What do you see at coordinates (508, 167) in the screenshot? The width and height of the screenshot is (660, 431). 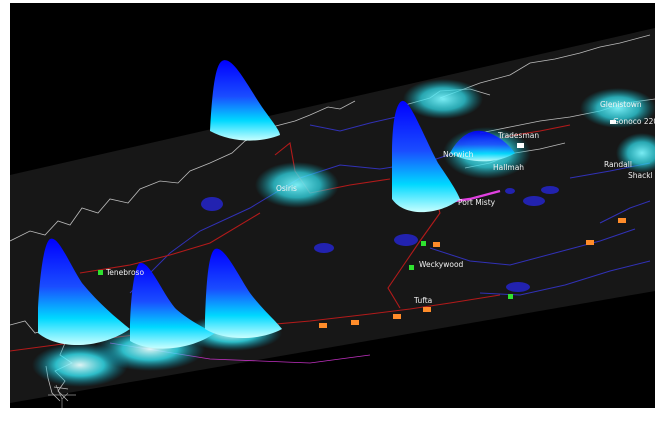 I see `town-label-hallmah: Hallmah` at bounding box center [508, 167].